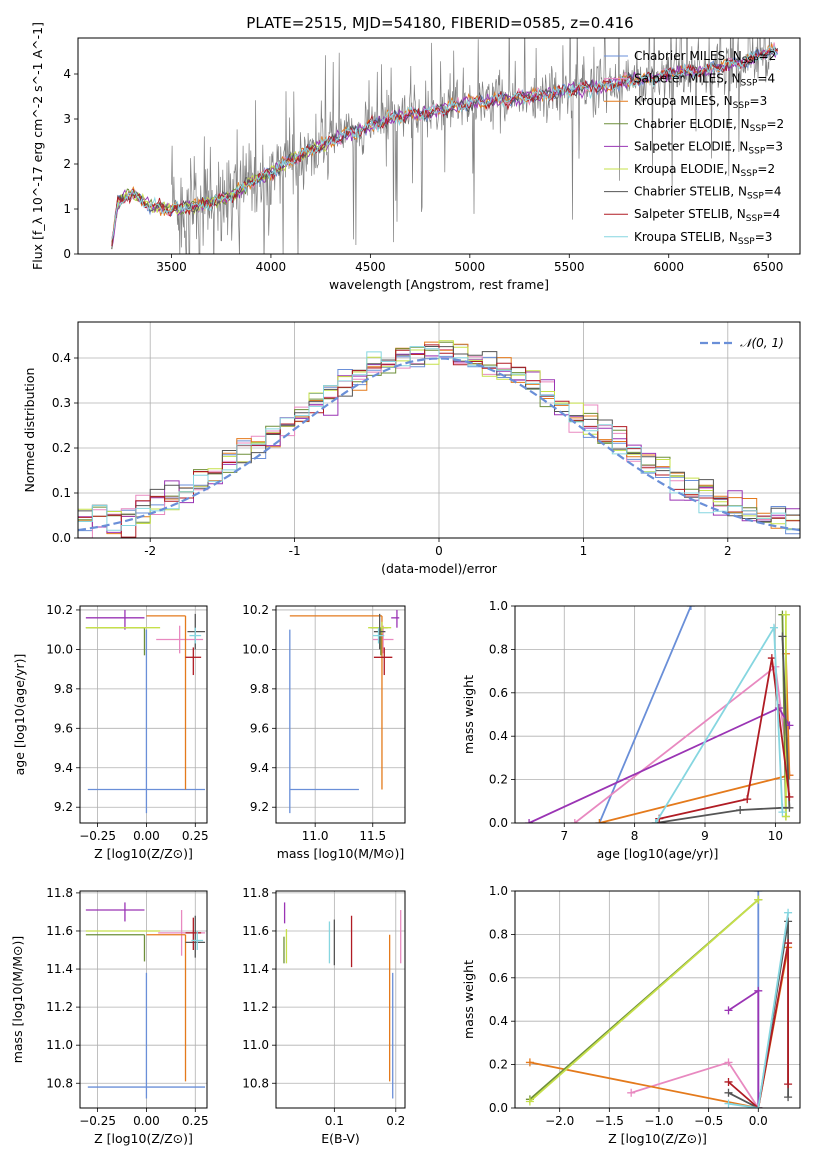 The height and width of the screenshot is (1170, 819). Describe the element at coordinates (645, 714) in the screenshot. I see `weight-line-chabrier_miles` at that location.